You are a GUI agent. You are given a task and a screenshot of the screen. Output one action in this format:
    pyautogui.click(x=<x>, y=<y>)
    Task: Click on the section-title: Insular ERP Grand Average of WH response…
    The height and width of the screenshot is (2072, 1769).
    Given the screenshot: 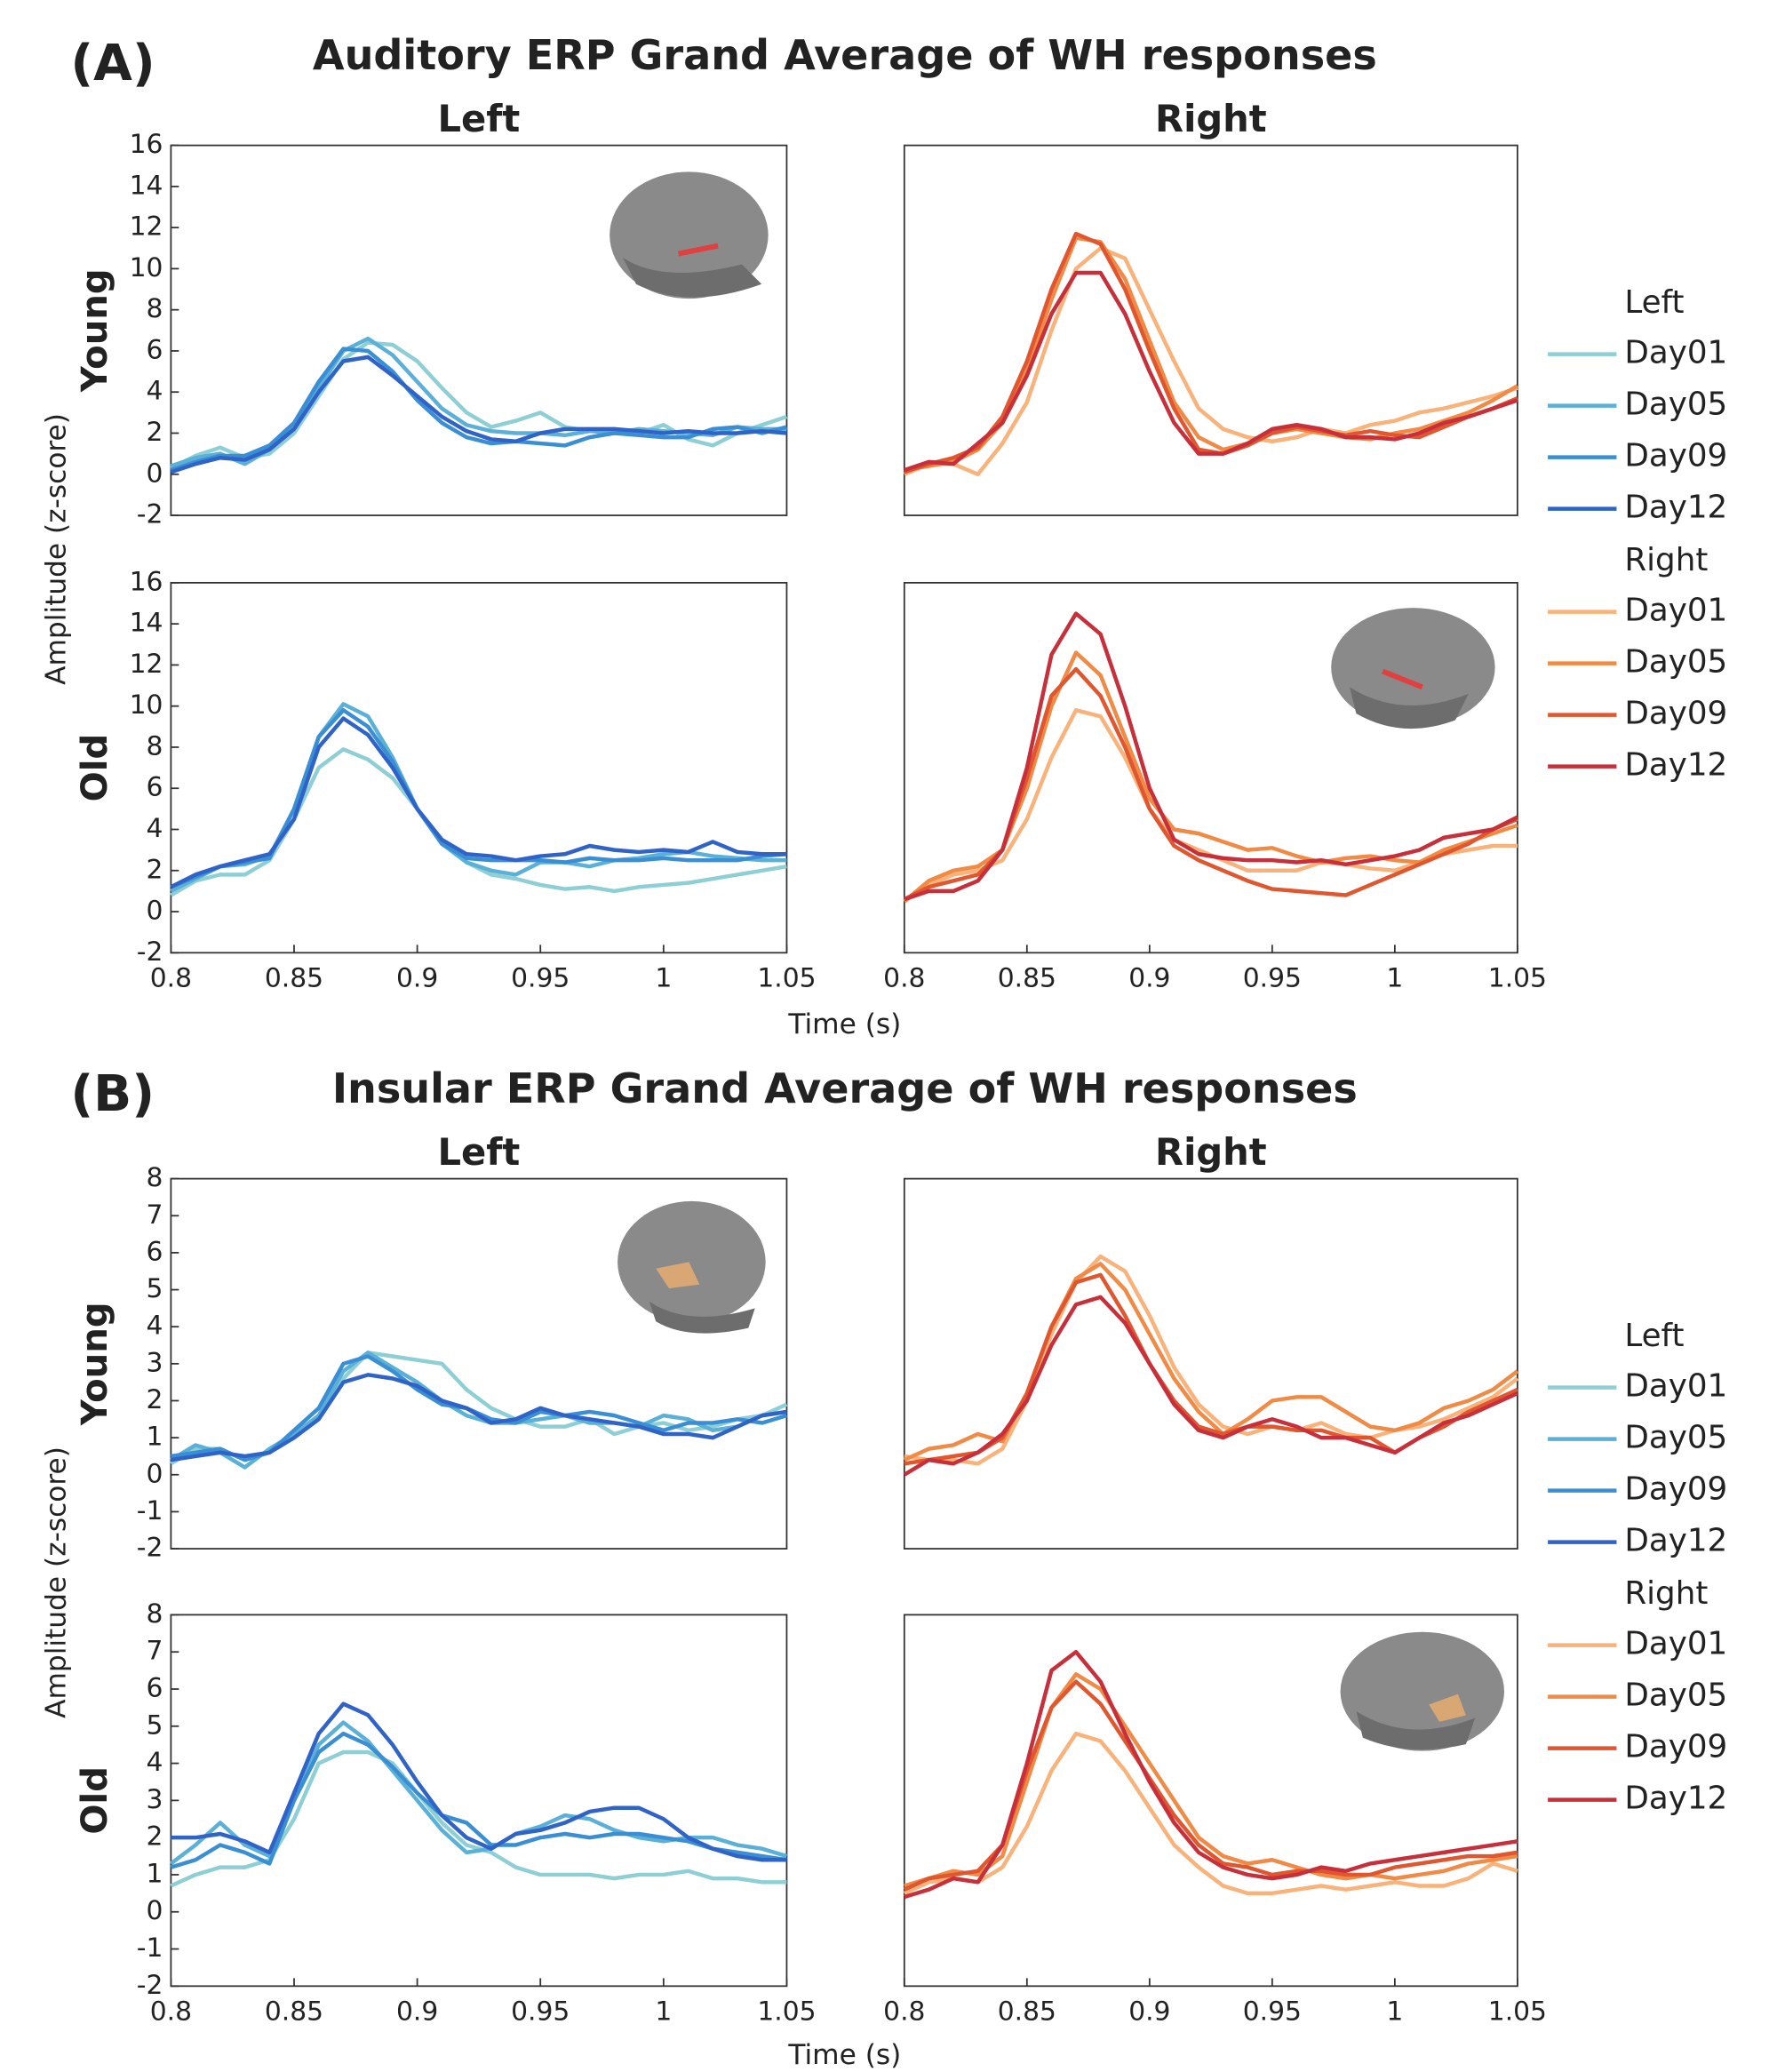 What is the action you would take?
    pyautogui.click(x=845, y=1088)
    